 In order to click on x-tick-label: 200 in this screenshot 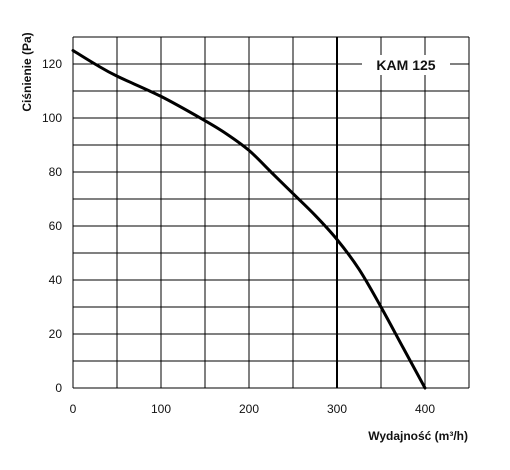, I will do `click(249, 409)`.